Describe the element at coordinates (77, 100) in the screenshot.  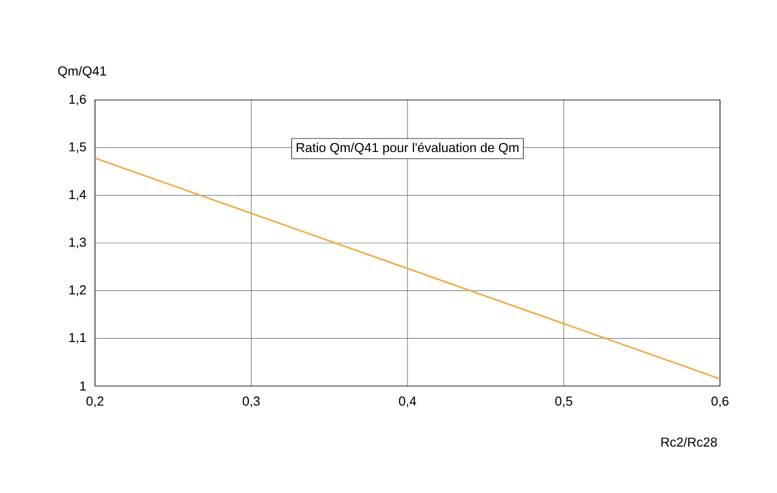
I see `y-tick-label: 1,6` at that location.